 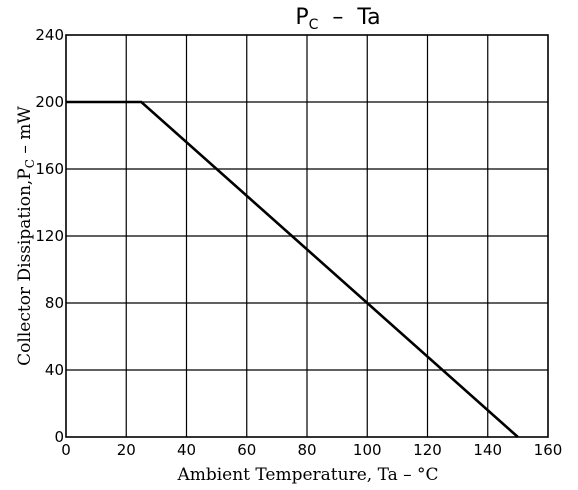 What do you see at coordinates (126, 450) in the screenshot?
I see `x-tick-label-1: 20` at bounding box center [126, 450].